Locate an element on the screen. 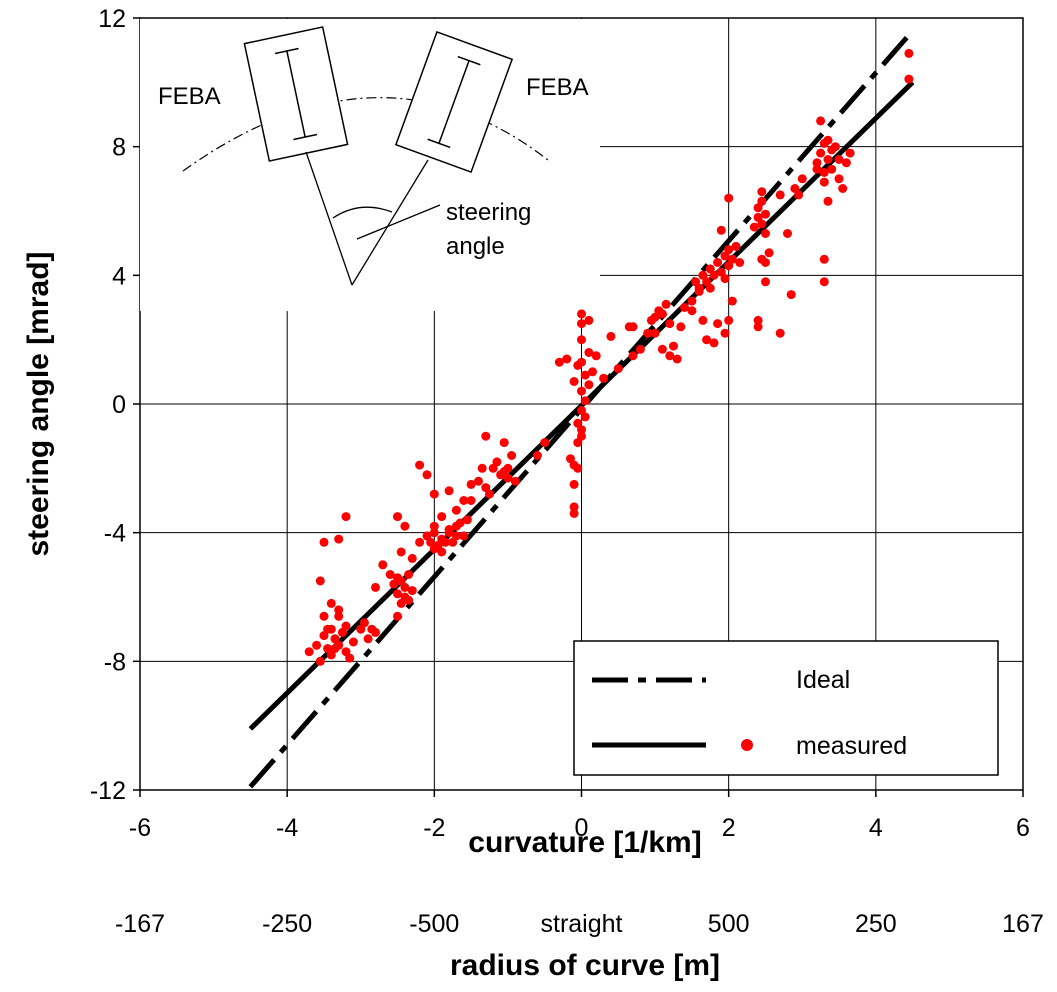 The width and height of the screenshot is (1057, 992). legend-ideal-label: Ideal is located at coordinates (823, 680).